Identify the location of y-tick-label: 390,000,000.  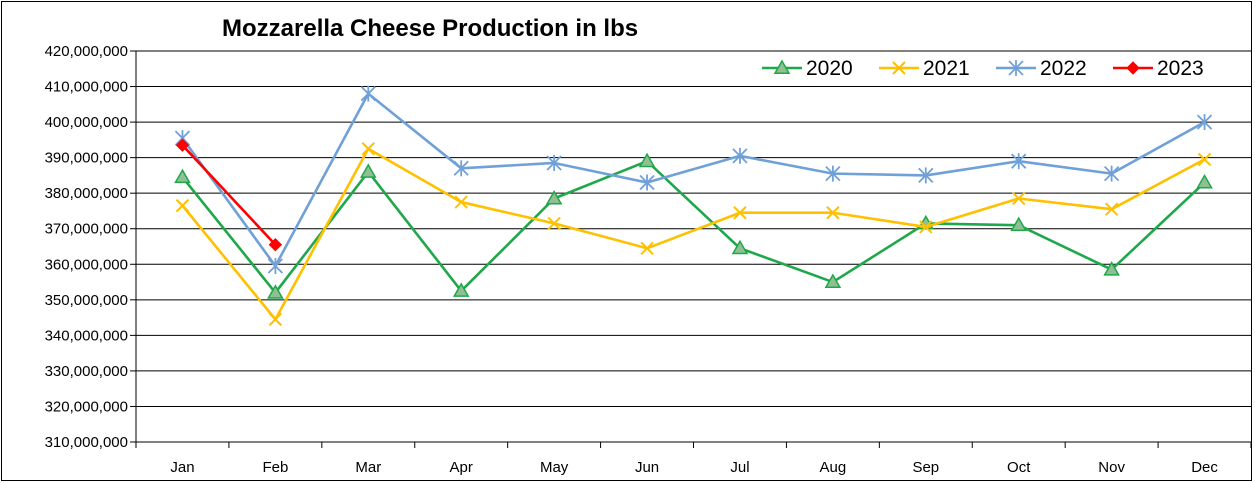
(86, 158).